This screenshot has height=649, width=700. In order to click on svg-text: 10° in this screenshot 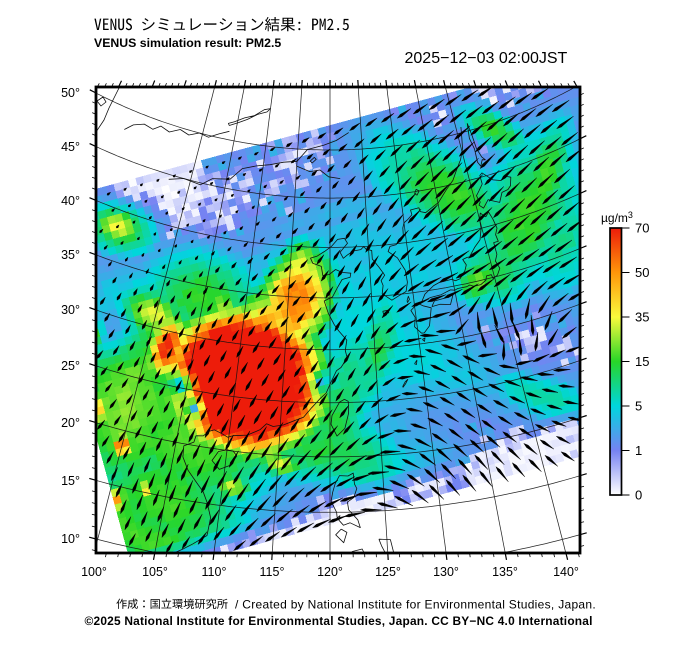, I will do `click(70, 539)`.